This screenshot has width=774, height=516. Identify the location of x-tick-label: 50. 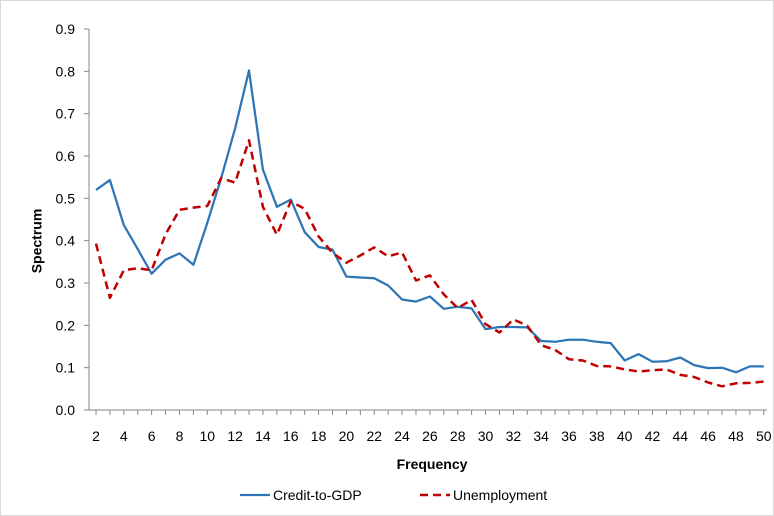
(764, 436).